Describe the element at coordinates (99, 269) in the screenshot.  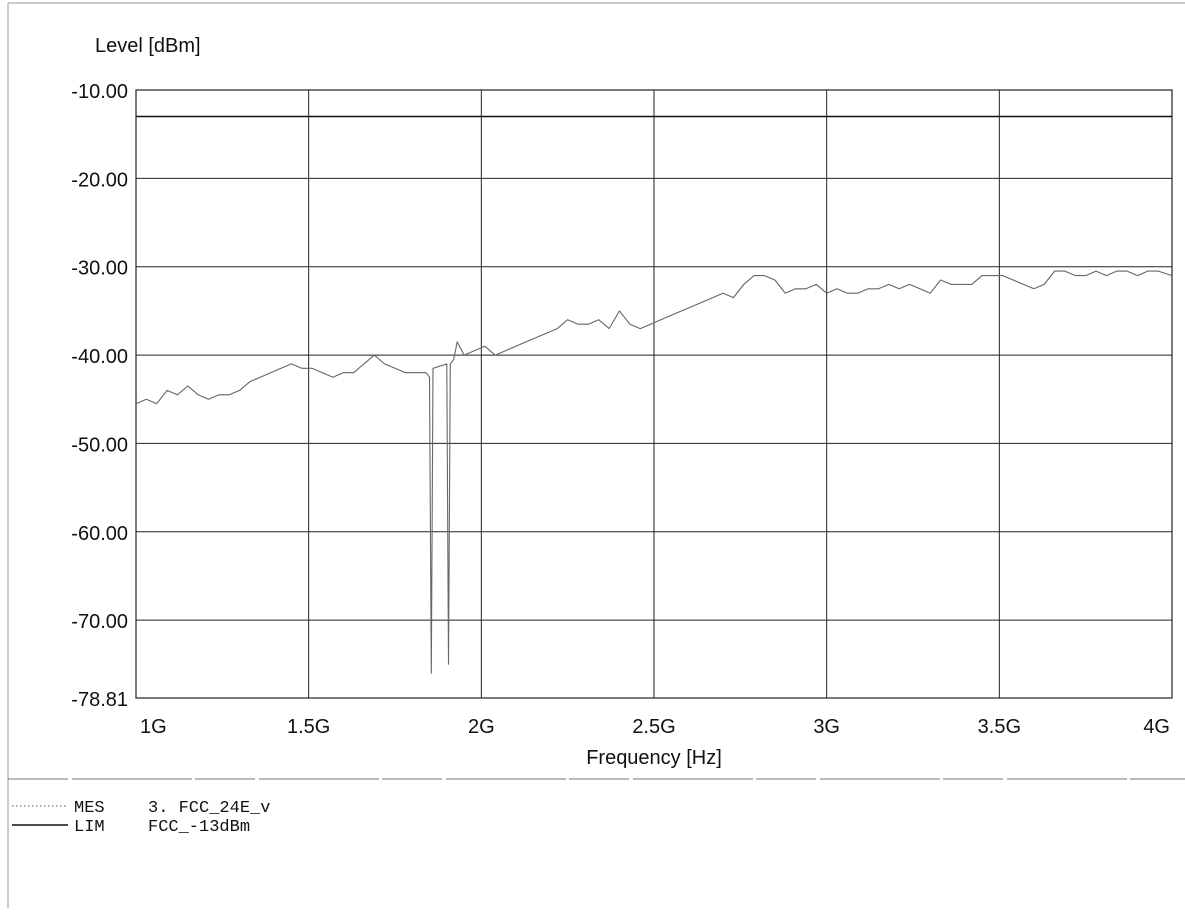
I see `y-tick-label: -30.00` at that location.